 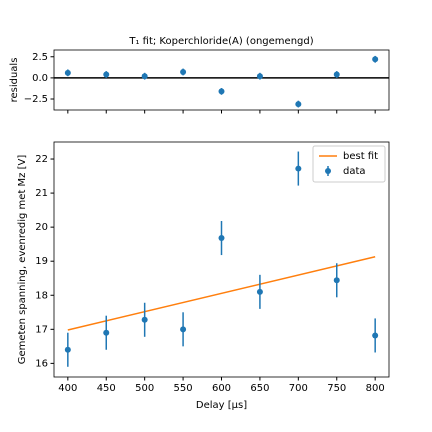 What do you see at coordinates (41, 227) in the screenshot?
I see `y-tick-label: 20` at bounding box center [41, 227].